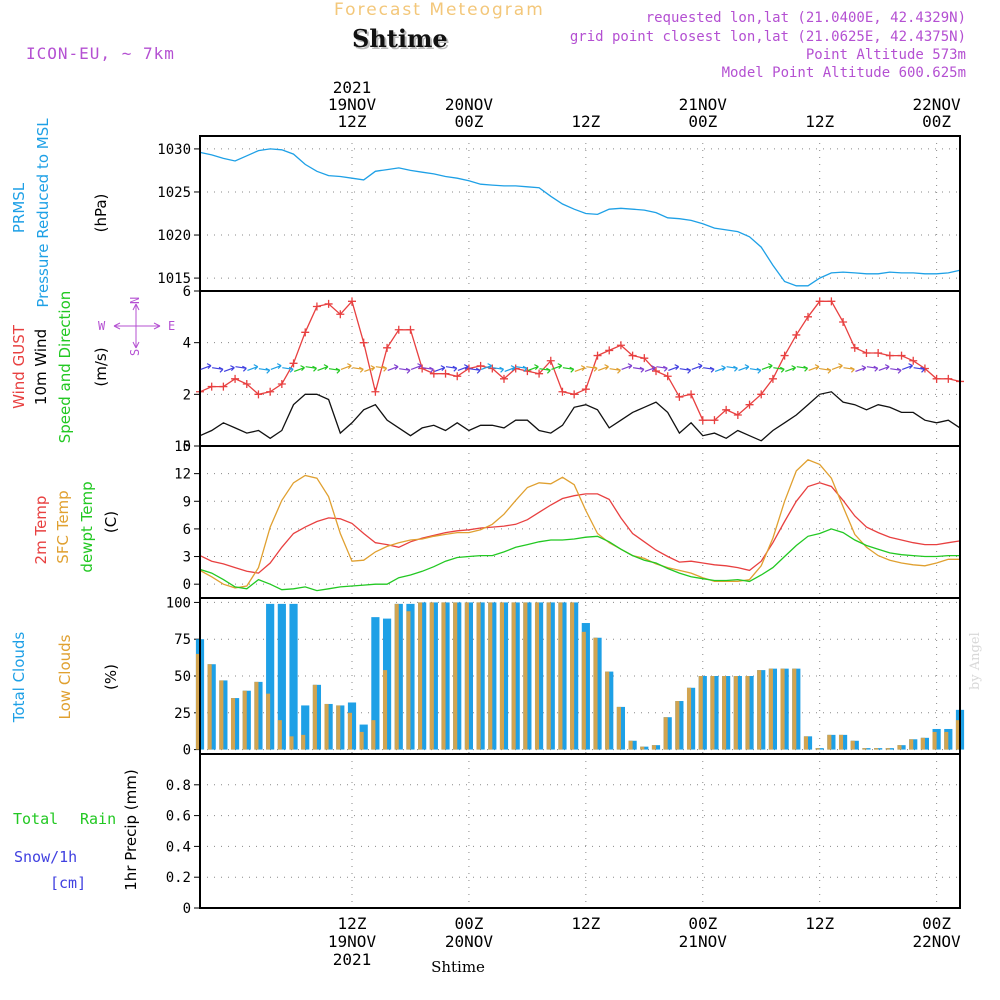 This screenshot has width=1000, height=1000. What do you see at coordinates (174, 193) in the screenshot?
I see `pressure-ytick-label: 1025` at bounding box center [174, 193].